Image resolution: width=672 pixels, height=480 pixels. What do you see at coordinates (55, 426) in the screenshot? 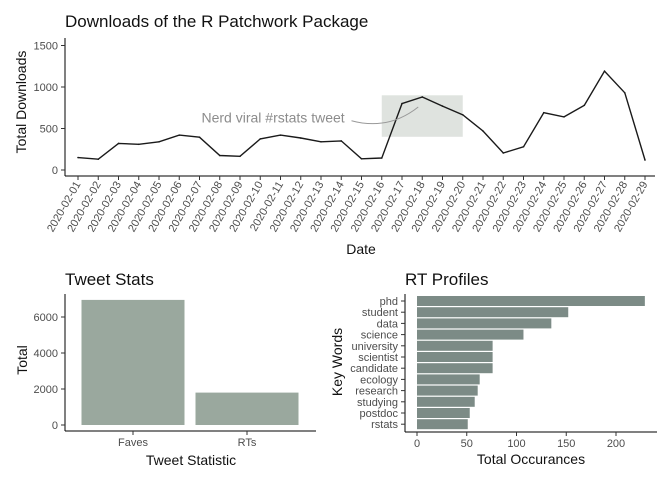
I see `tweet-stats-y-tick-label: 0` at bounding box center [55, 426].